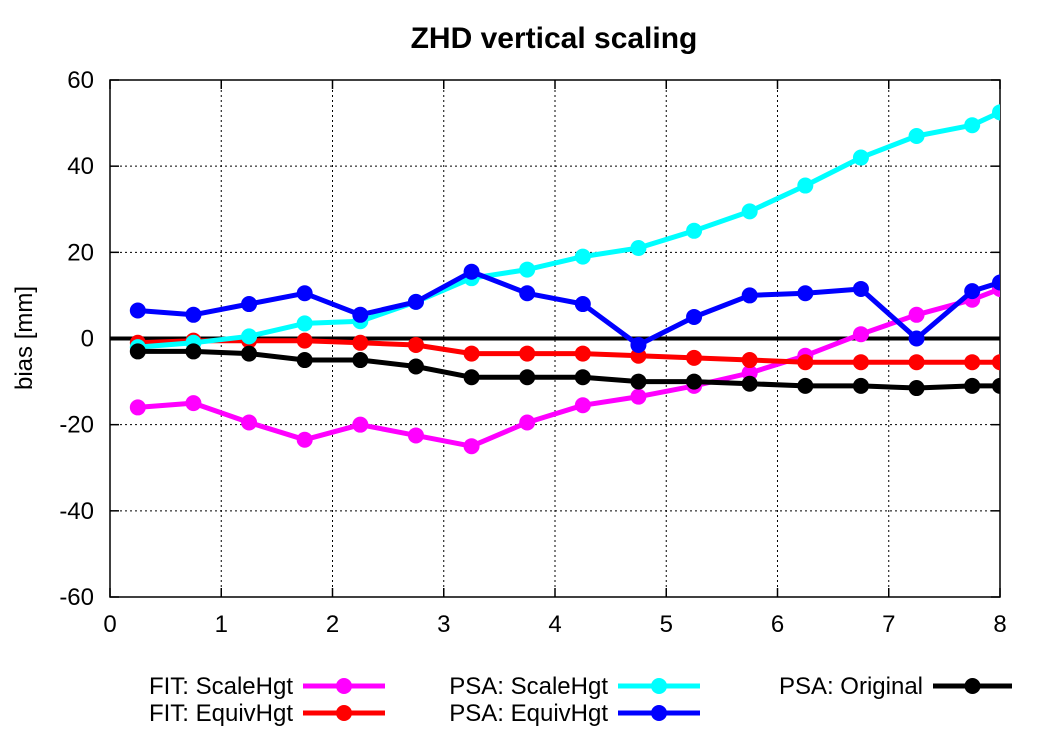  What do you see at coordinates (568, 351) in the screenshot?
I see `series-line-fit-equivhgt` at bounding box center [568, 351].